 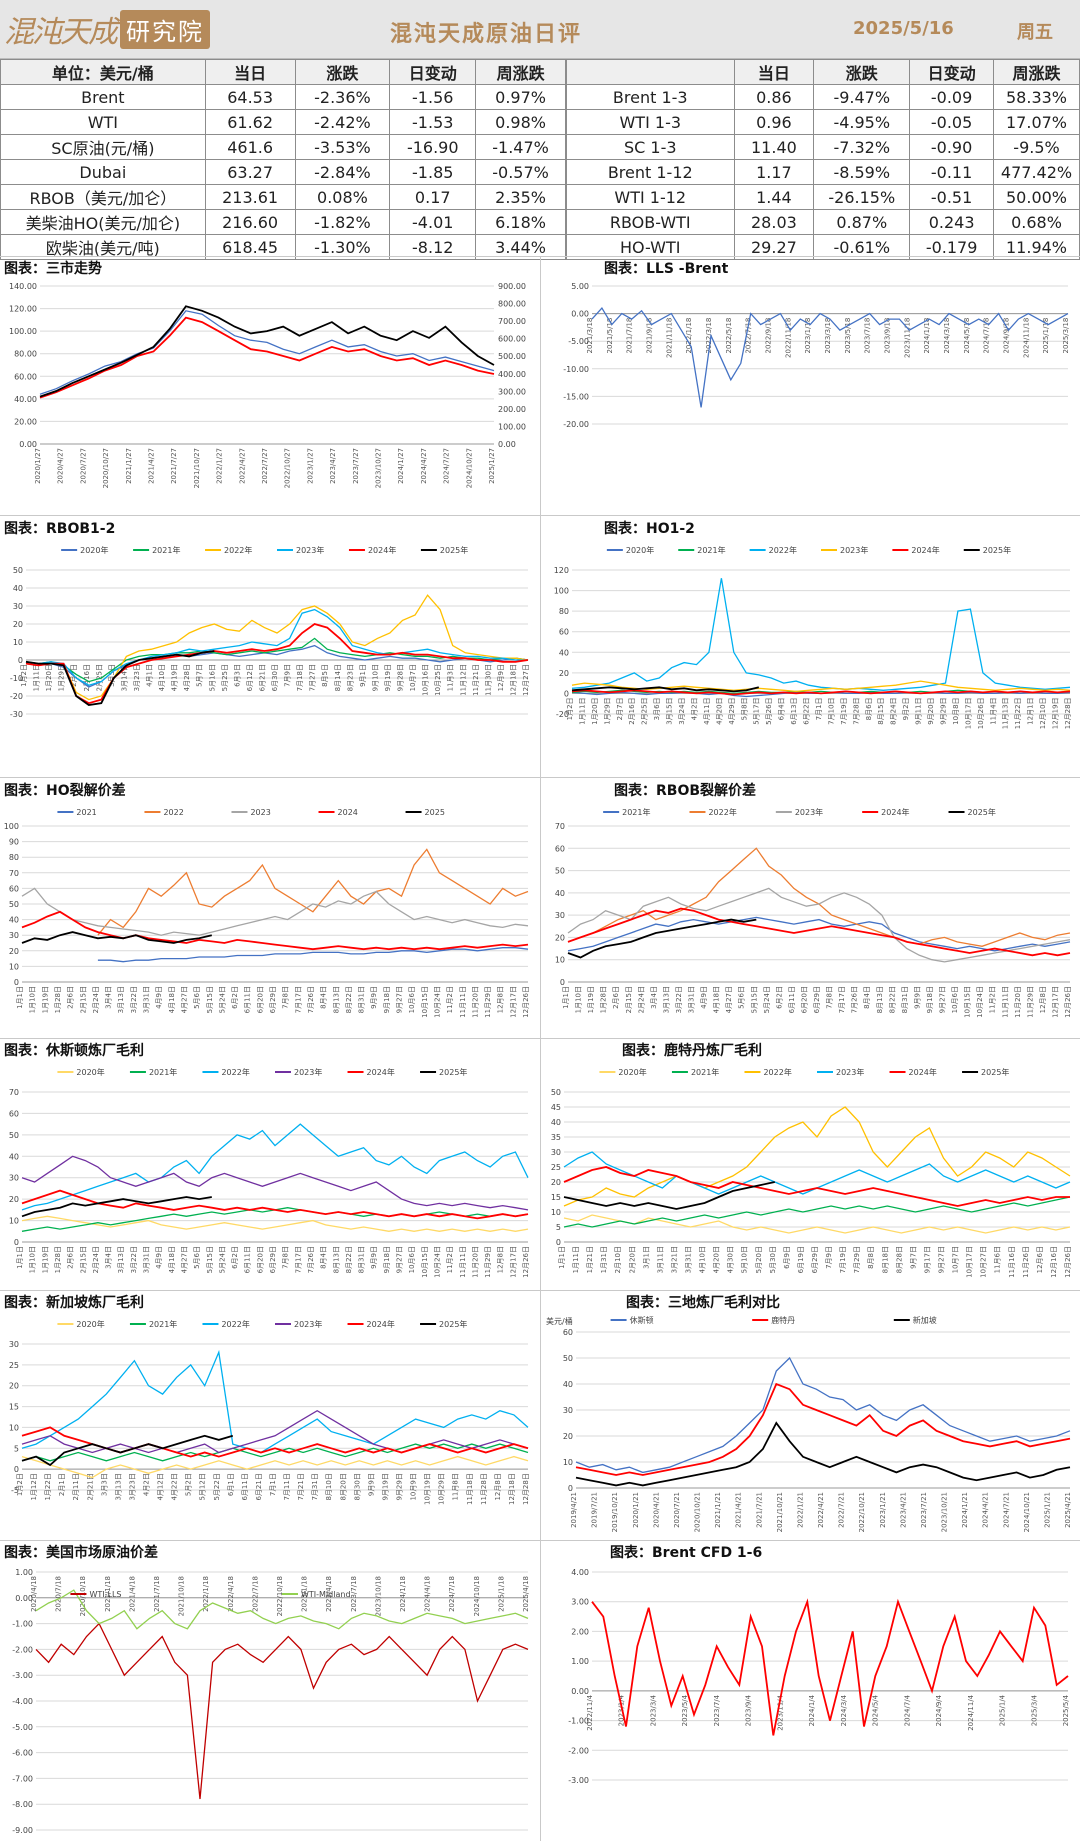 I want to click on x-tick-label: 12月10日, so click(x=1043, y=713).